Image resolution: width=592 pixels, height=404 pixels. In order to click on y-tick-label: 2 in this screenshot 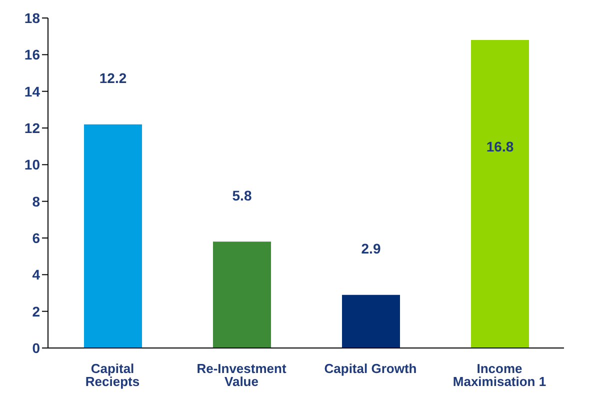, I will do `click(36, 311)`.